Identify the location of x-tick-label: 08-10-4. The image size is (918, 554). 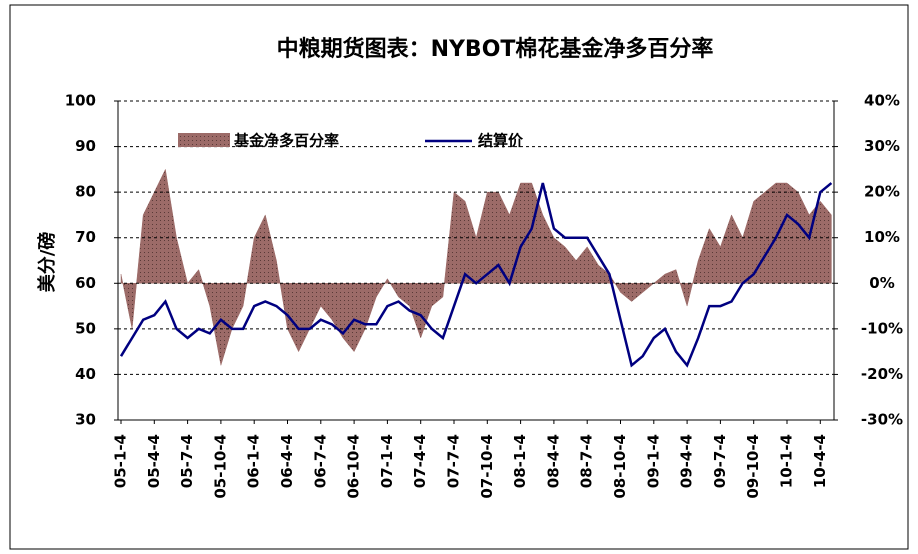
(620, 466).